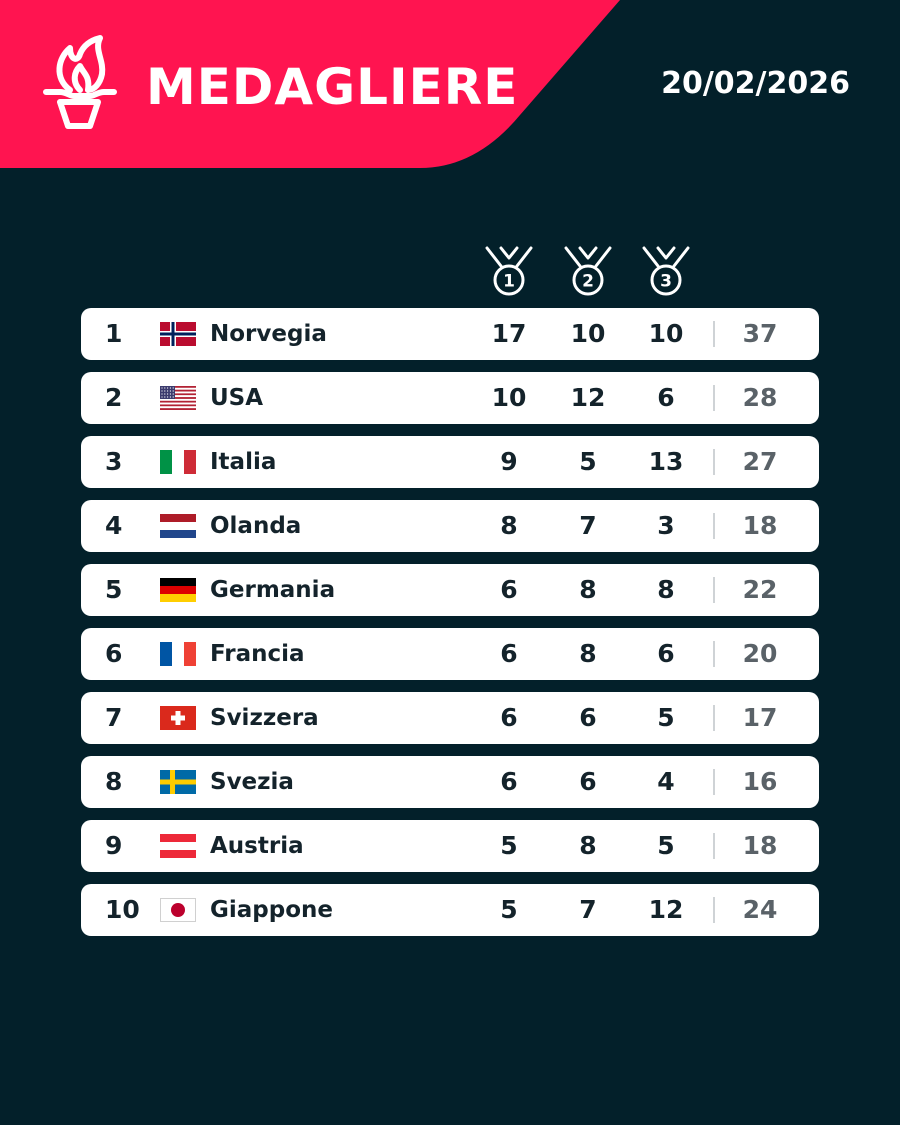 This screenshot has height=1125, width=900. I want to click on header-banner, so click(310, 84).